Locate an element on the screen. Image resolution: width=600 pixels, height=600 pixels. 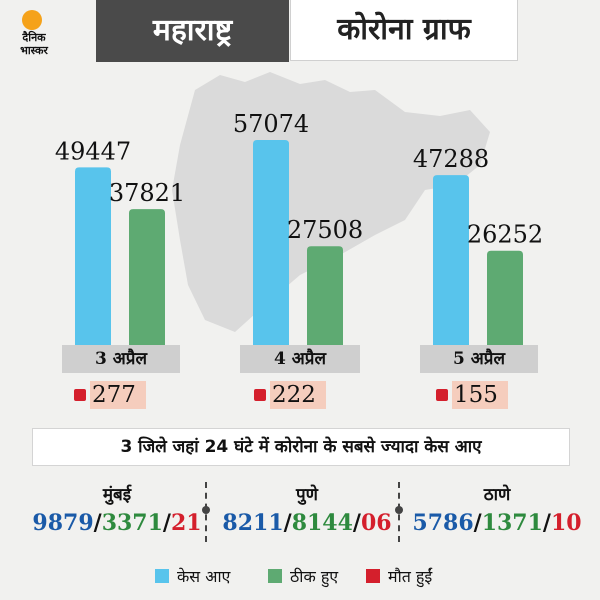
legend: केस आए ठीक हुए मौत हुईं is located at coordinates (300, 577).